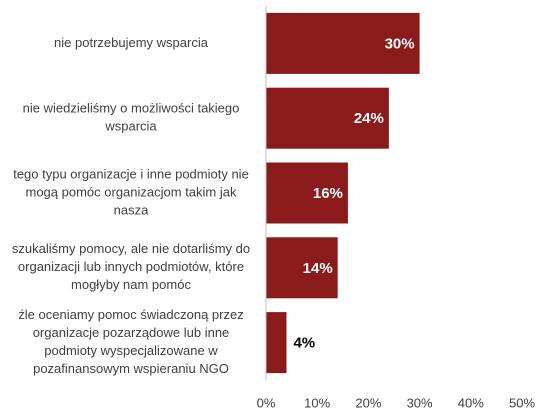 This screenshot has height=418, width=550. Describe the element at coordinates (368, 402) in the screenshot. I see `x-tick-label: 20%` at that location.